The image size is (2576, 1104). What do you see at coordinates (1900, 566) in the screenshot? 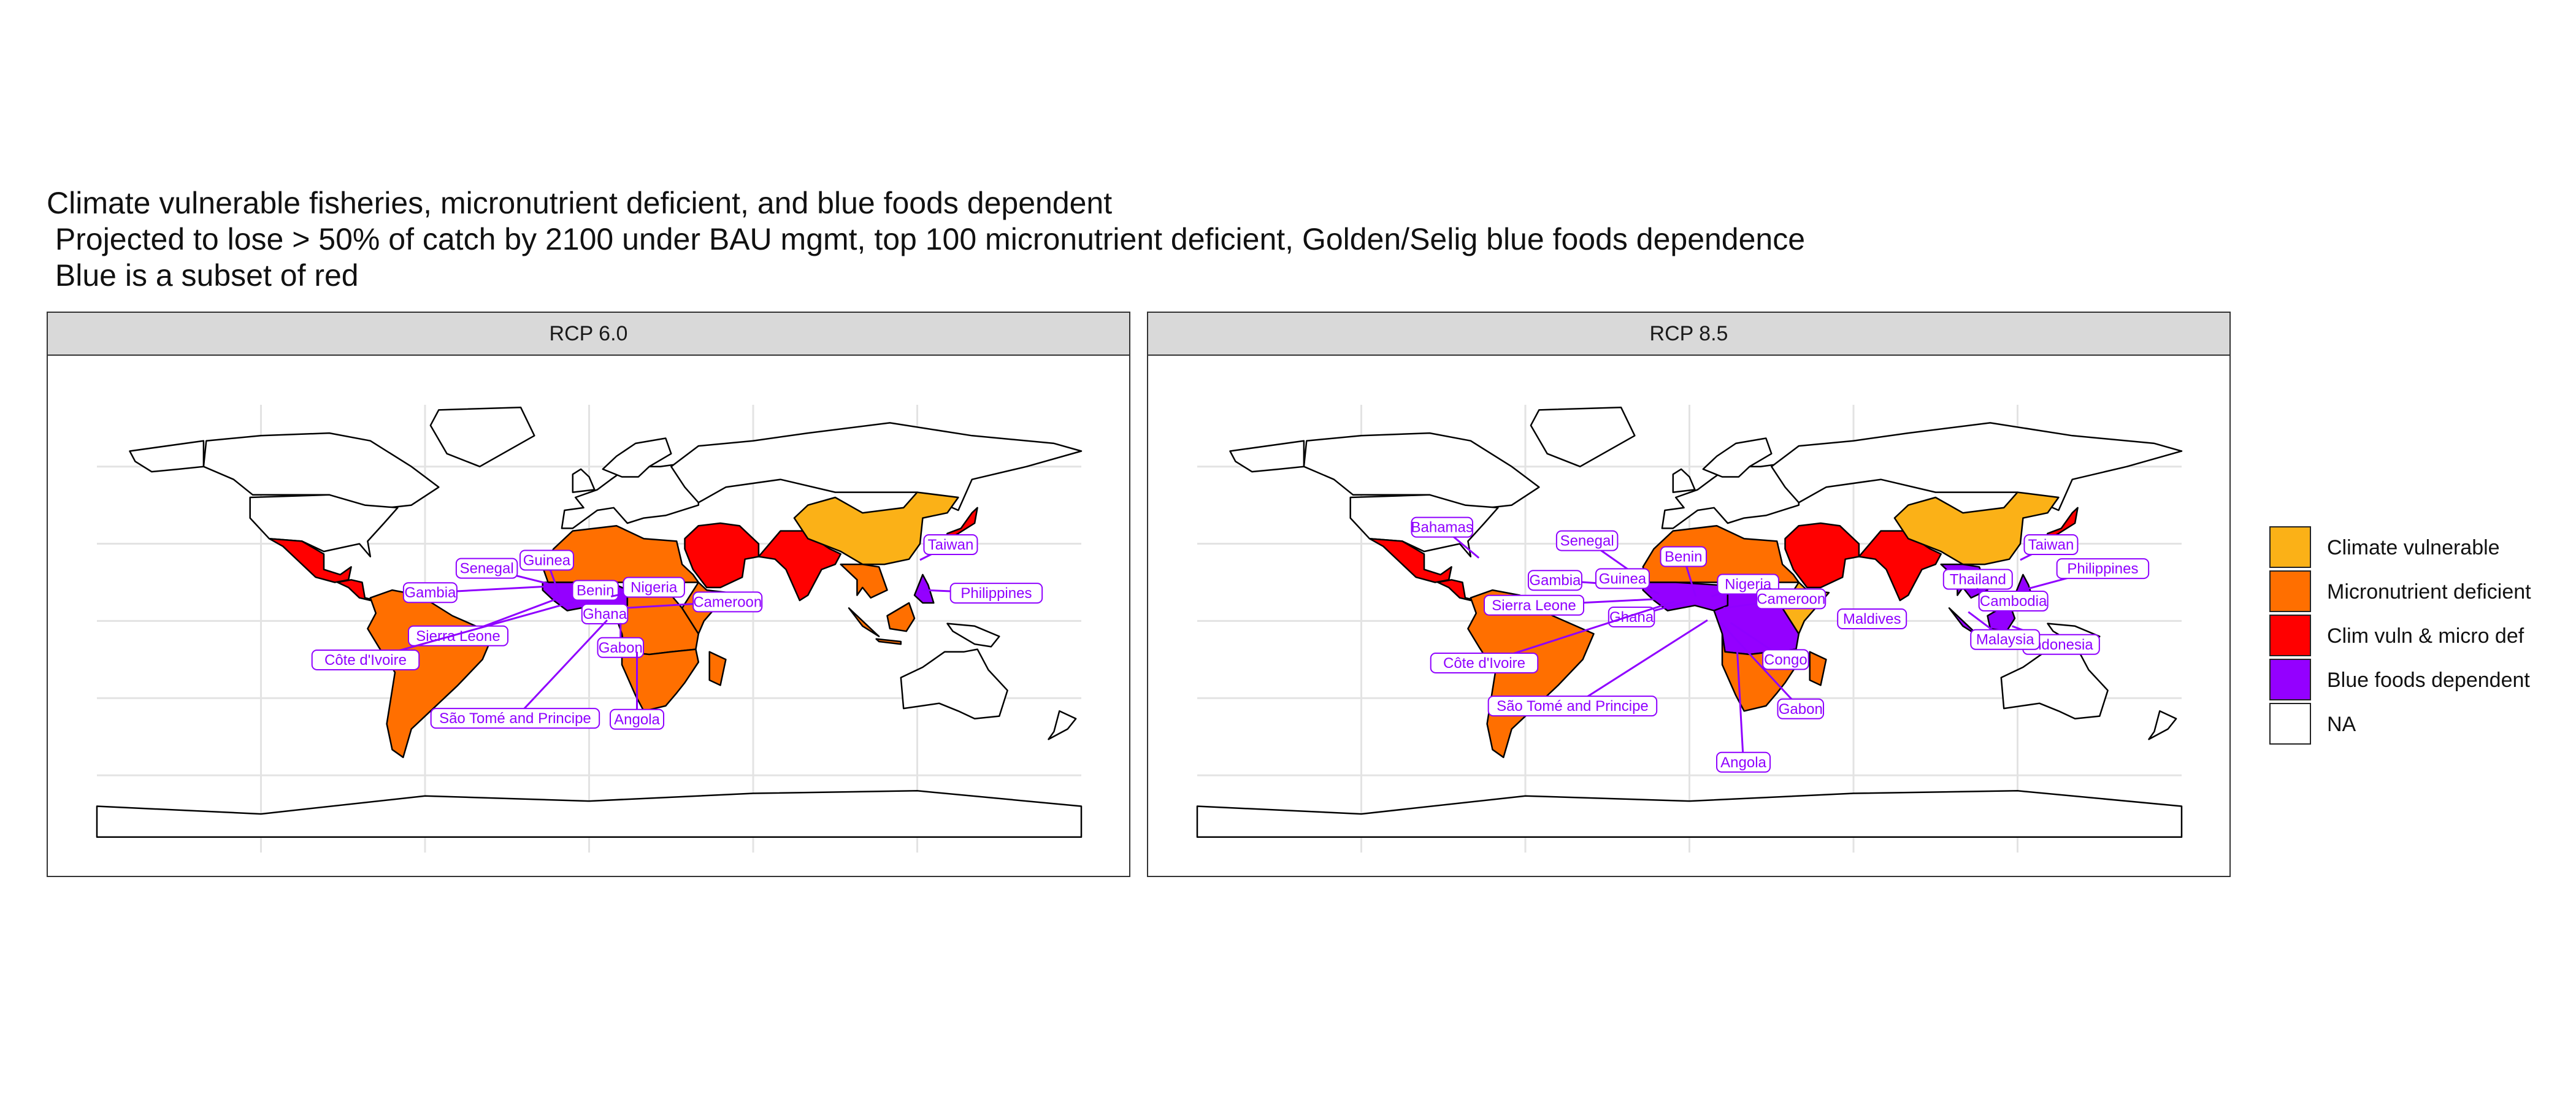
I see `country-india` at bounding box center [1900, 566].